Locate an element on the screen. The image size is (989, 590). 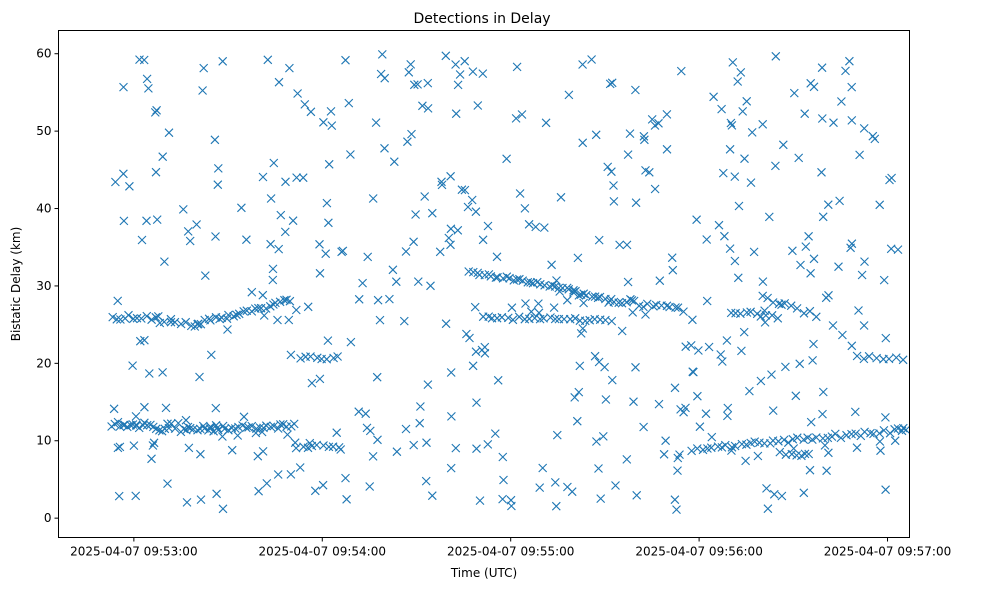
y-tick-label: 50 is located at coordinates (43, 131).